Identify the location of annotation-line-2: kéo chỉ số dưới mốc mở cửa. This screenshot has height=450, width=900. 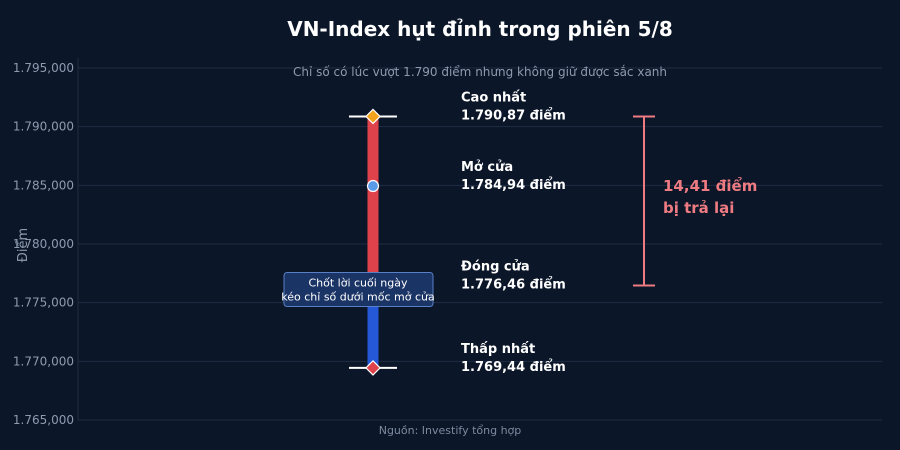
(357, 297).